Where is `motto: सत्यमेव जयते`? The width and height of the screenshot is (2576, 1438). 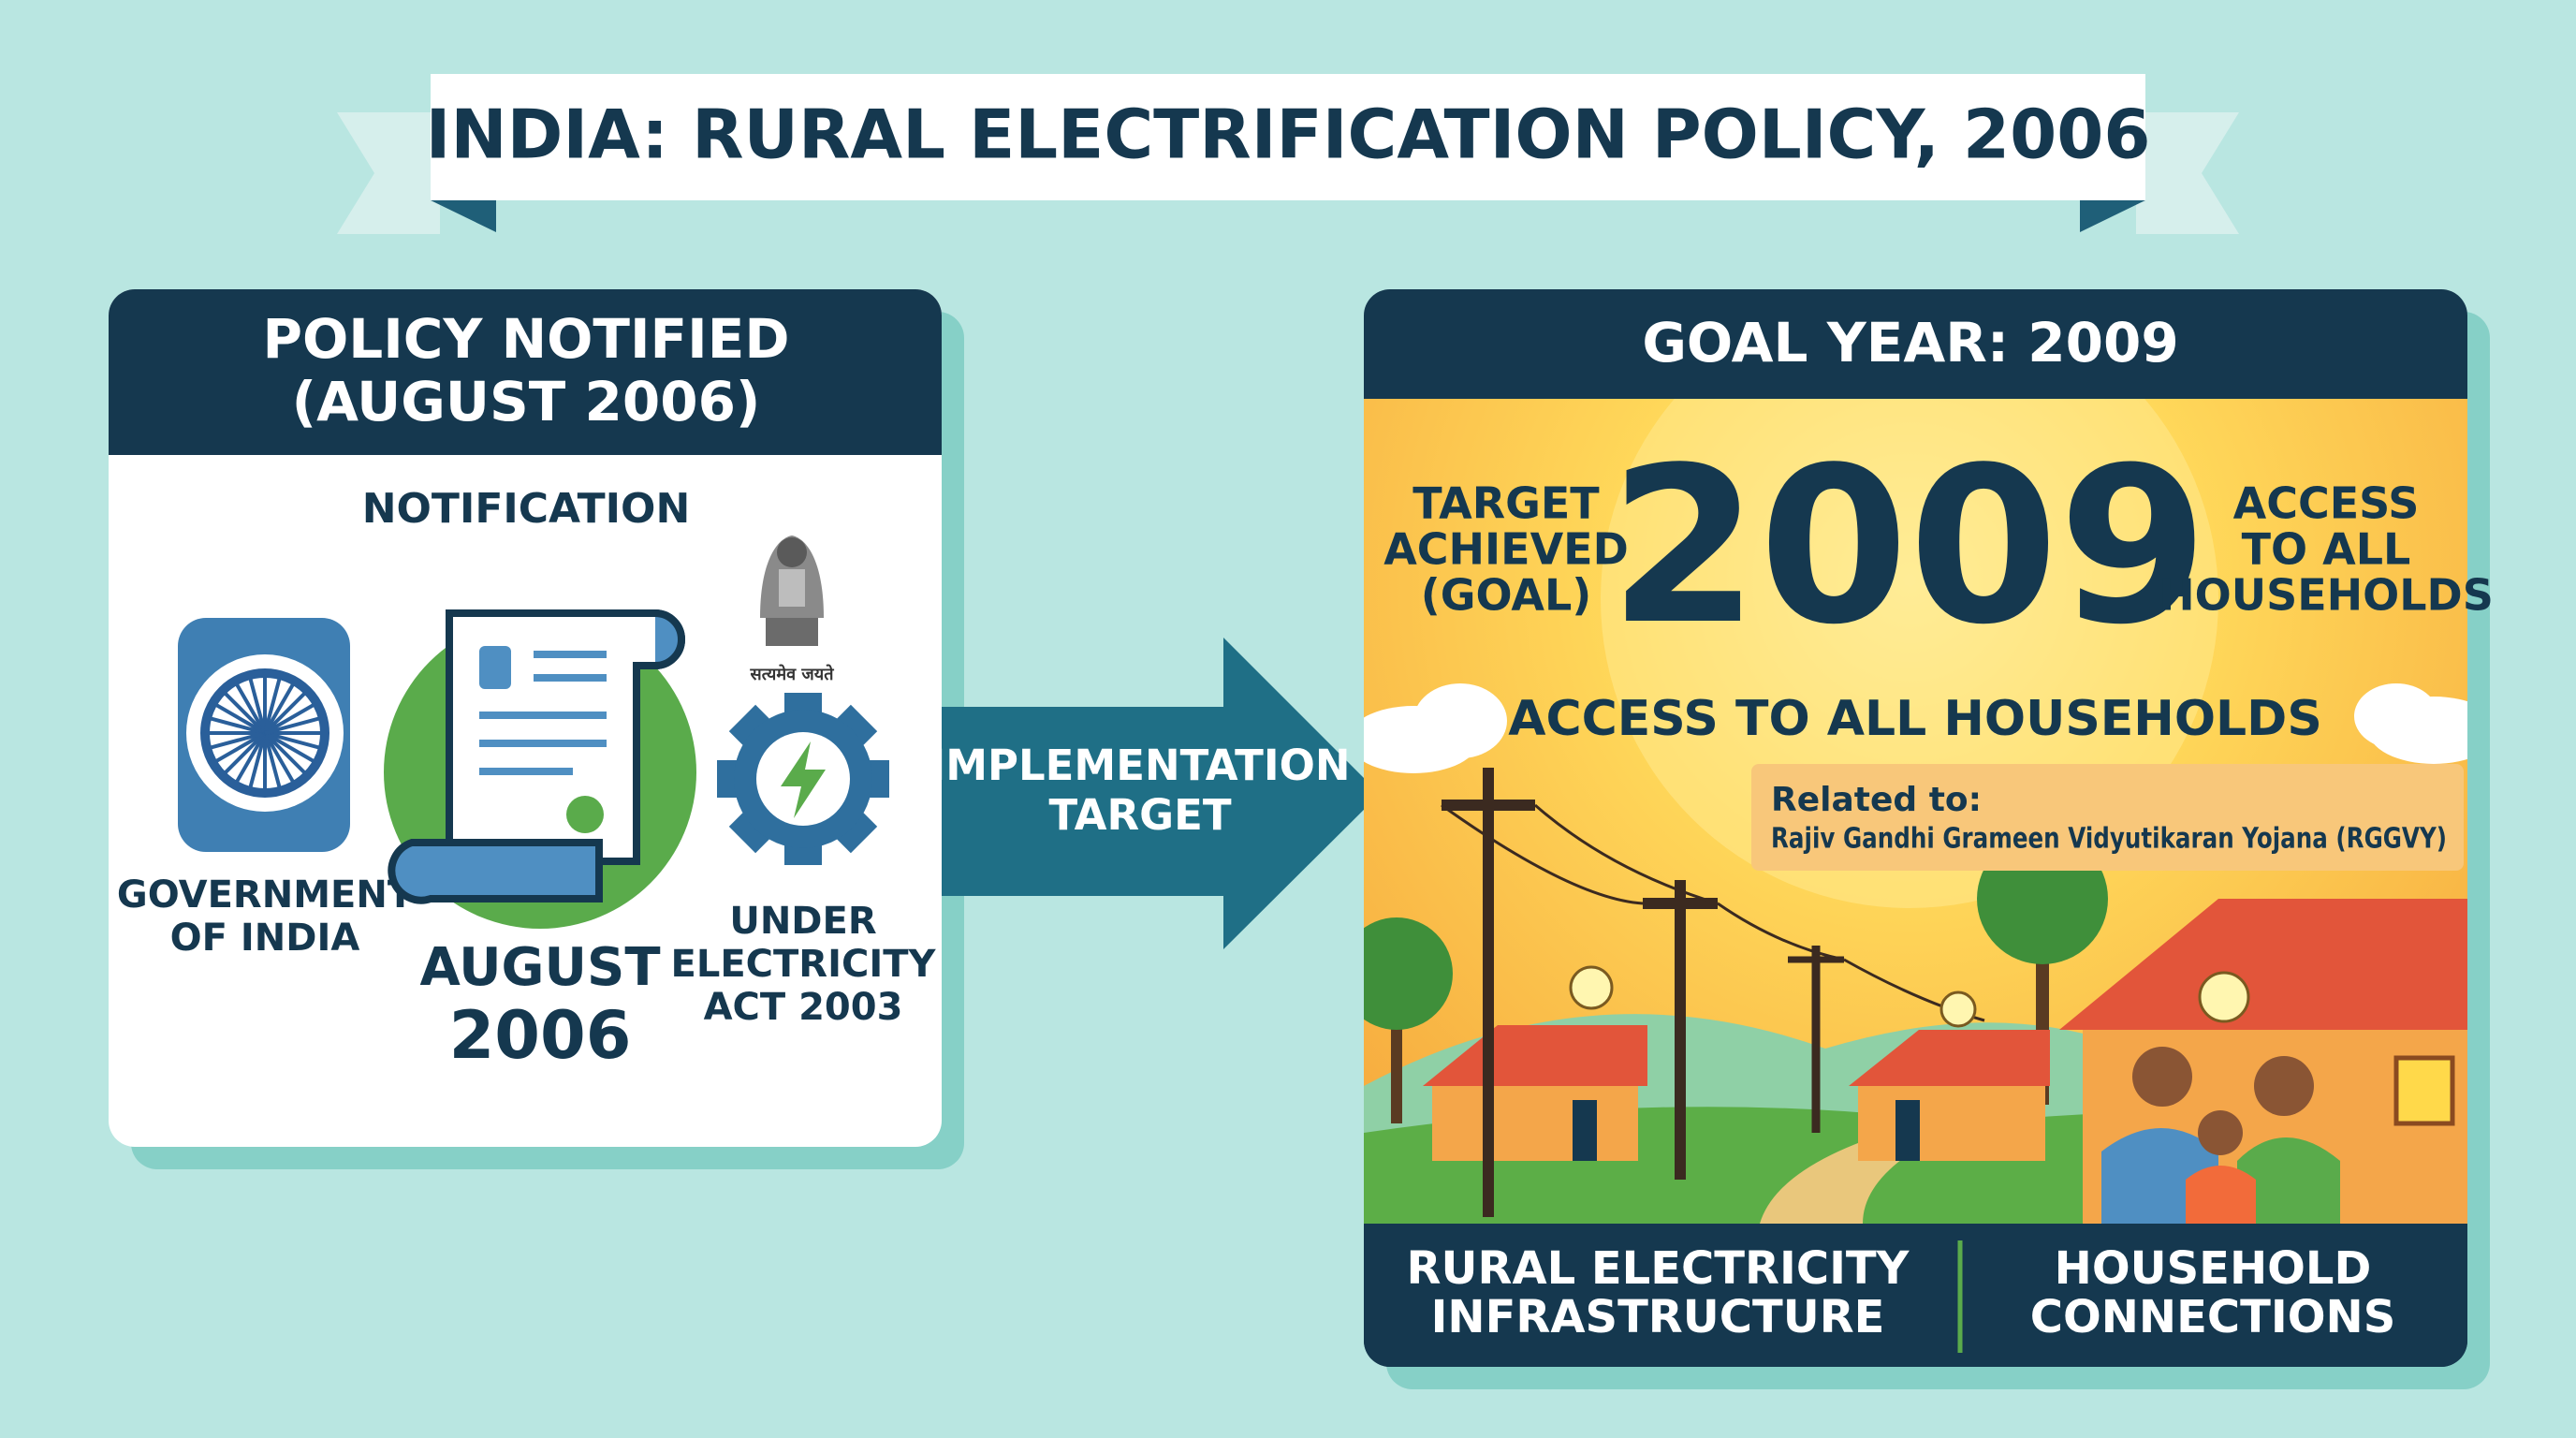
motto: सत्यमेव जयते is located at coordinates (792, 674).